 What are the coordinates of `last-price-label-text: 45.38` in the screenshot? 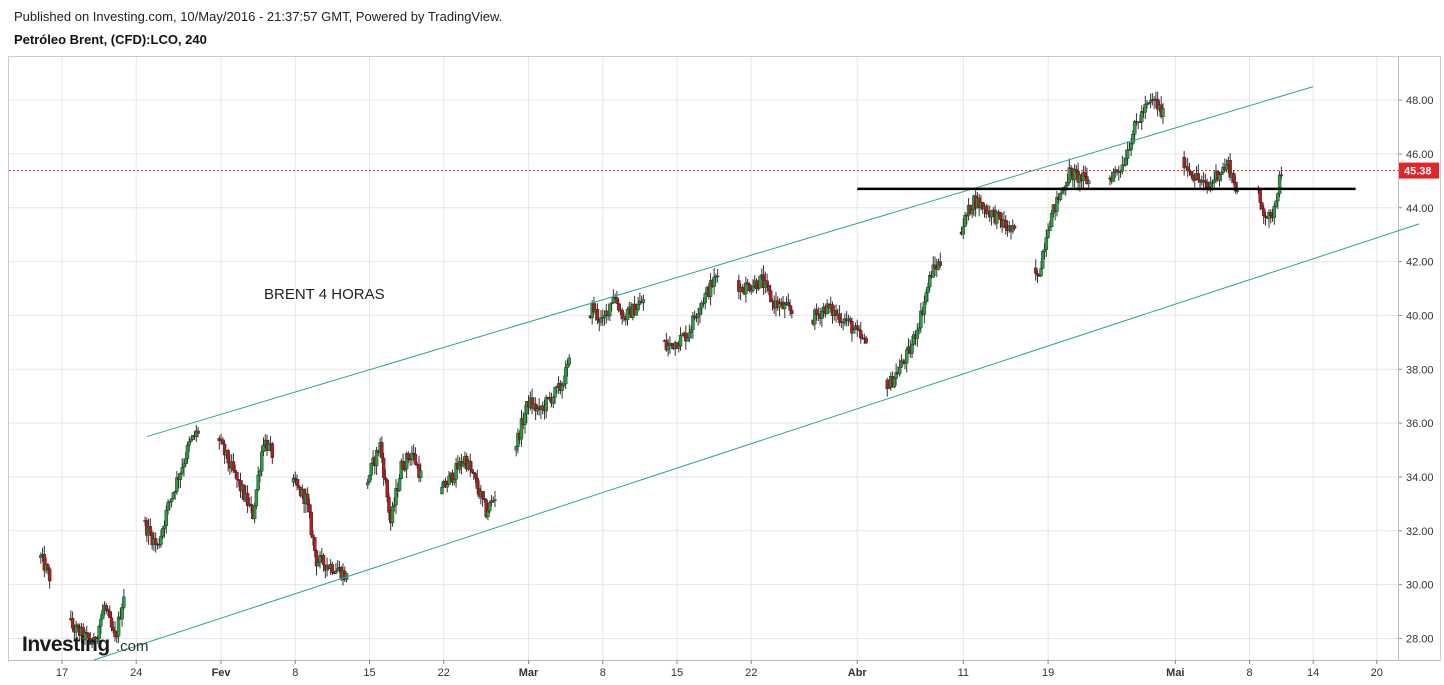 It's located at (1418, 172).